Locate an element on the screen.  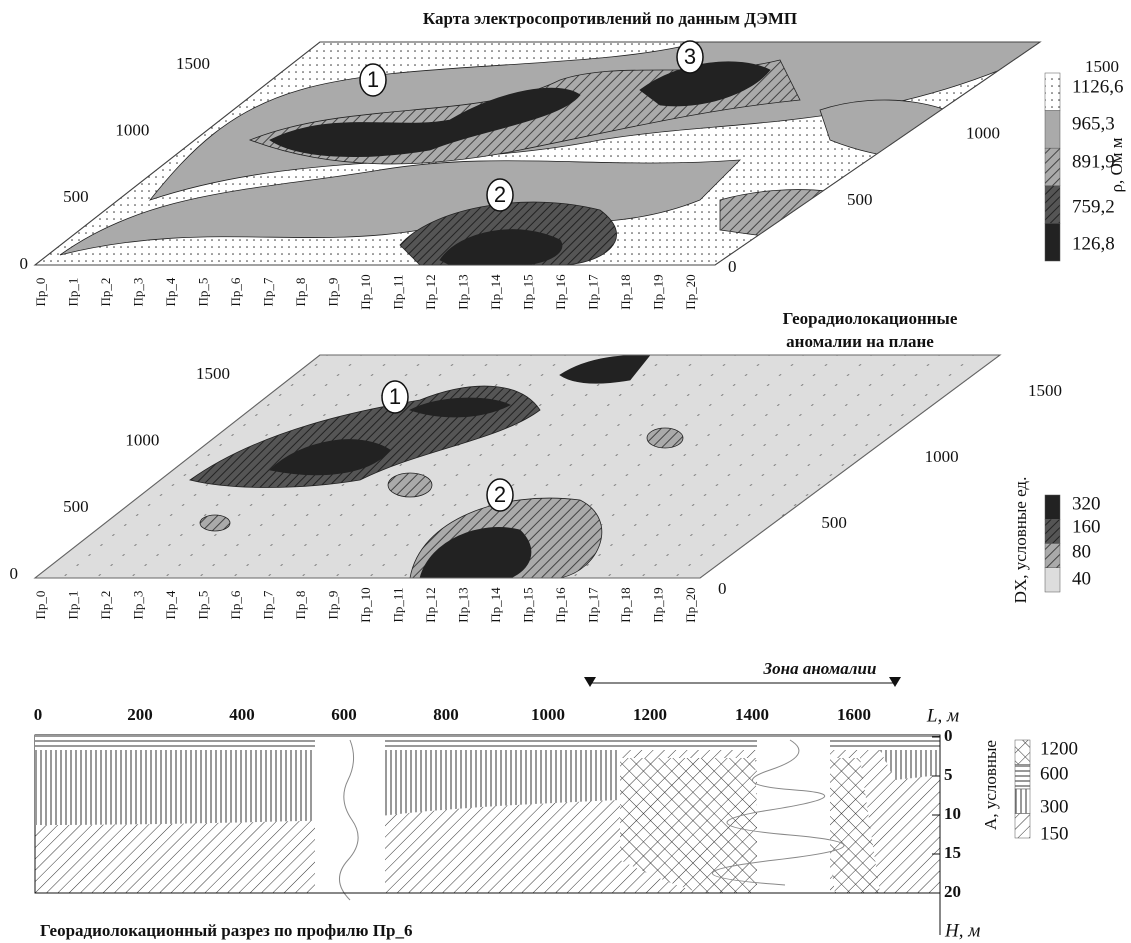
legend-label: 1126,6 is located at coordinates (1098, 86).